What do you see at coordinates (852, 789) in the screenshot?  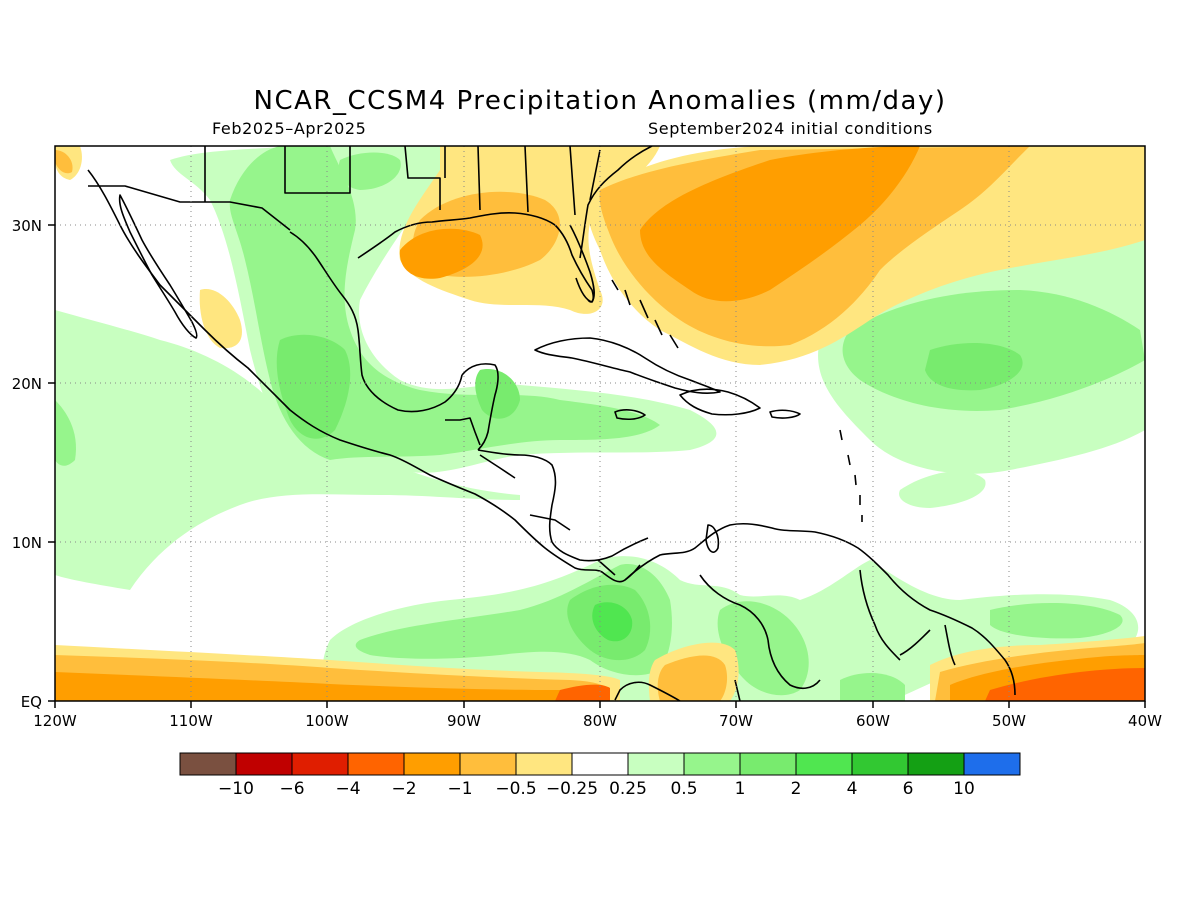 I see `colorbar-label: 4` at bounding box center [852, 789].